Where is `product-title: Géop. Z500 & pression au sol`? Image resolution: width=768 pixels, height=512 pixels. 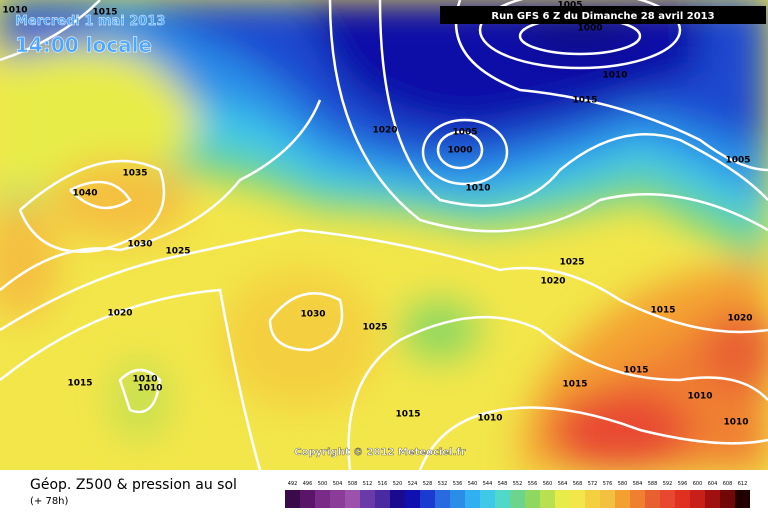 product-title: Géop. Z500 & pression au sol is located at coordinates (133, 485).